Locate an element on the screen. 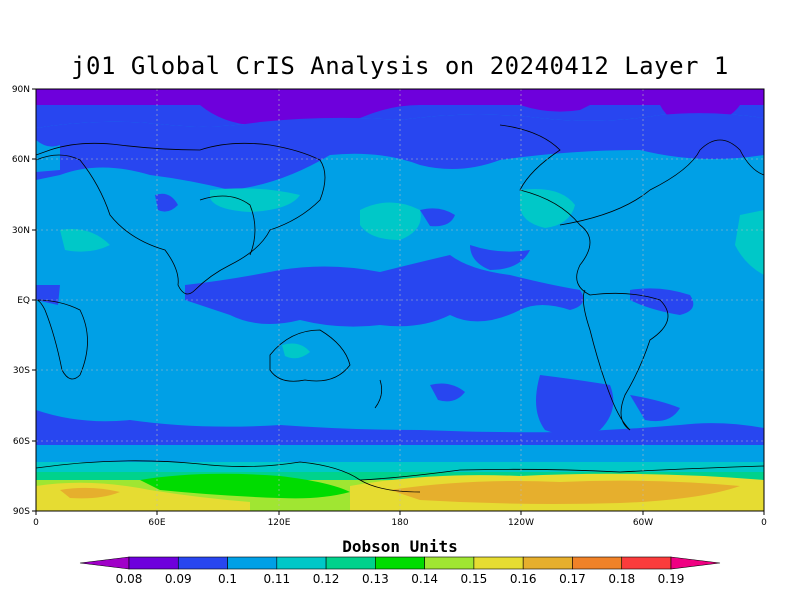  colorbar-units: Dobson Units is located at coordinates (400, 546).